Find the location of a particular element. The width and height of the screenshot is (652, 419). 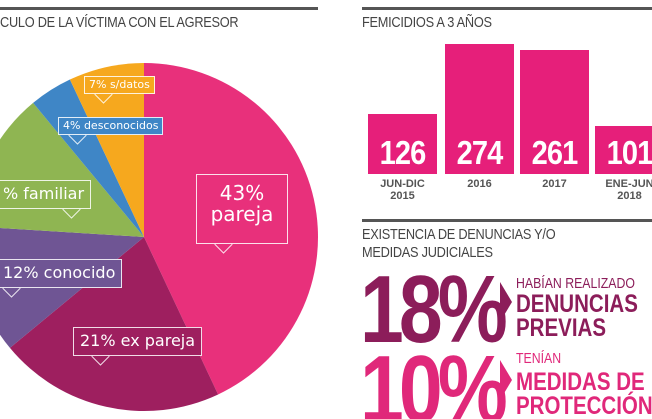

label-familiar: % familiar is located at coordinates (46, 199).